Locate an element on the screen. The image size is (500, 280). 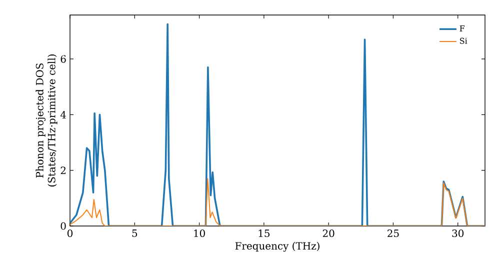
line-series is located at coordinates (278, 202).